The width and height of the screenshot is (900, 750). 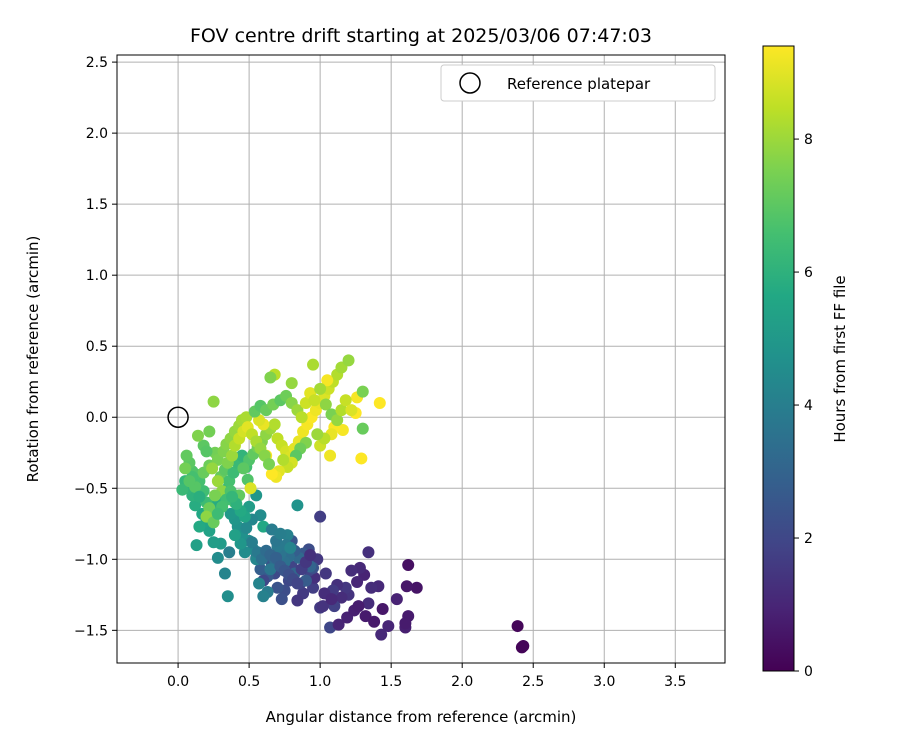 What do you see at coordinates (604, 682) in the screenshot?
I see `x-tick-label: 3.0` at bounding box center [604, 682].